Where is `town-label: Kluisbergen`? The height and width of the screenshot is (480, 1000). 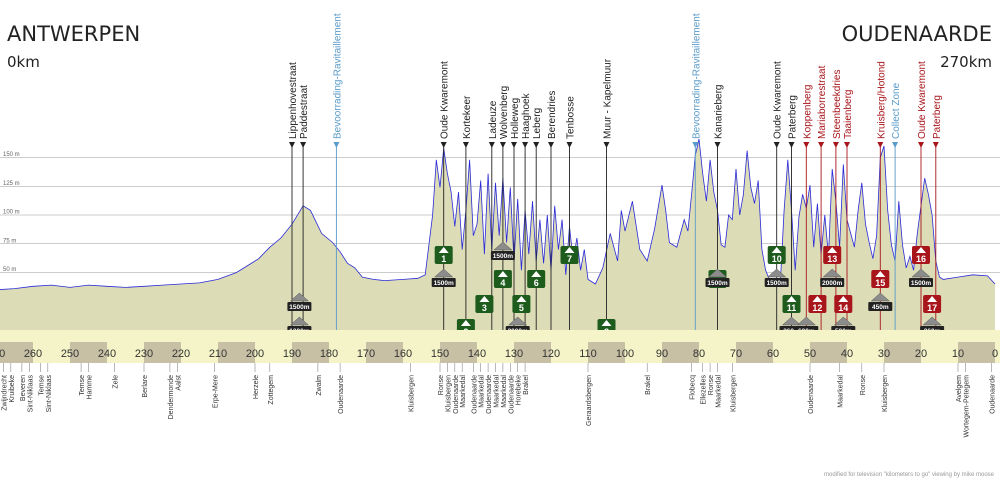 town-label: Kluisbergen is located at coordinates (885, 393).